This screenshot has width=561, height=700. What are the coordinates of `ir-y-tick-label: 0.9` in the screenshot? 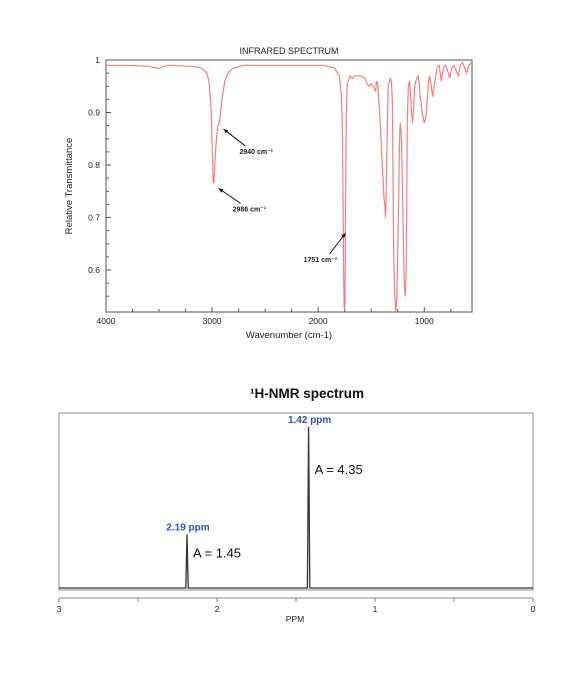 It's located at (94, 113).